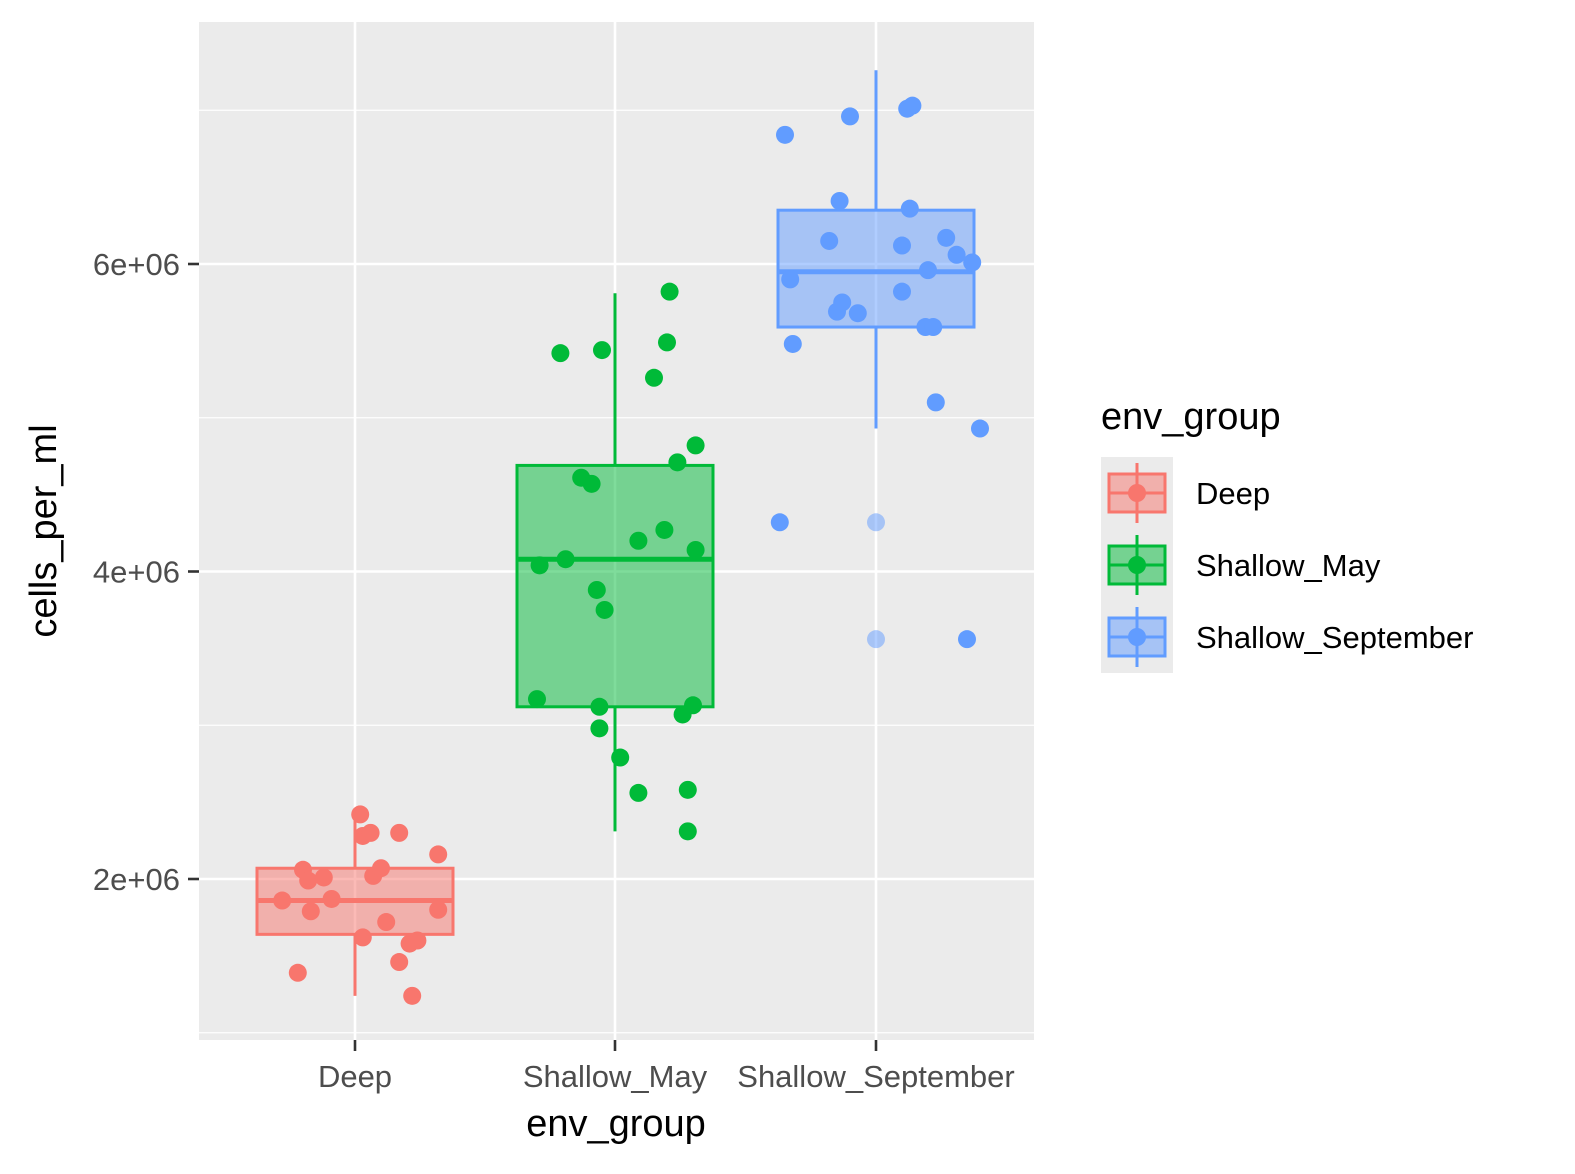  Describe the element at coordinates (1233, 493) in the screenshot. I see `legend-label: Deep` at that location.